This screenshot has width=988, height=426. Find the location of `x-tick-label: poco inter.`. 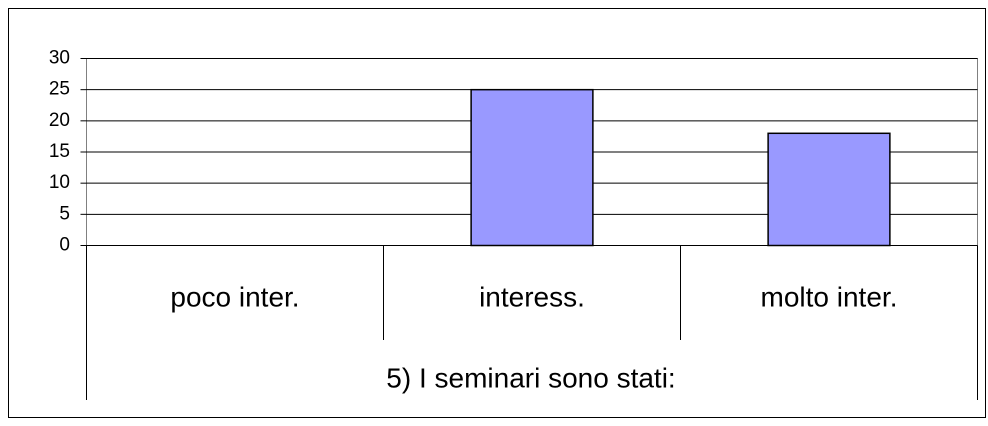

x-tick-label: poco inter. is located at coordinates (234, 296).